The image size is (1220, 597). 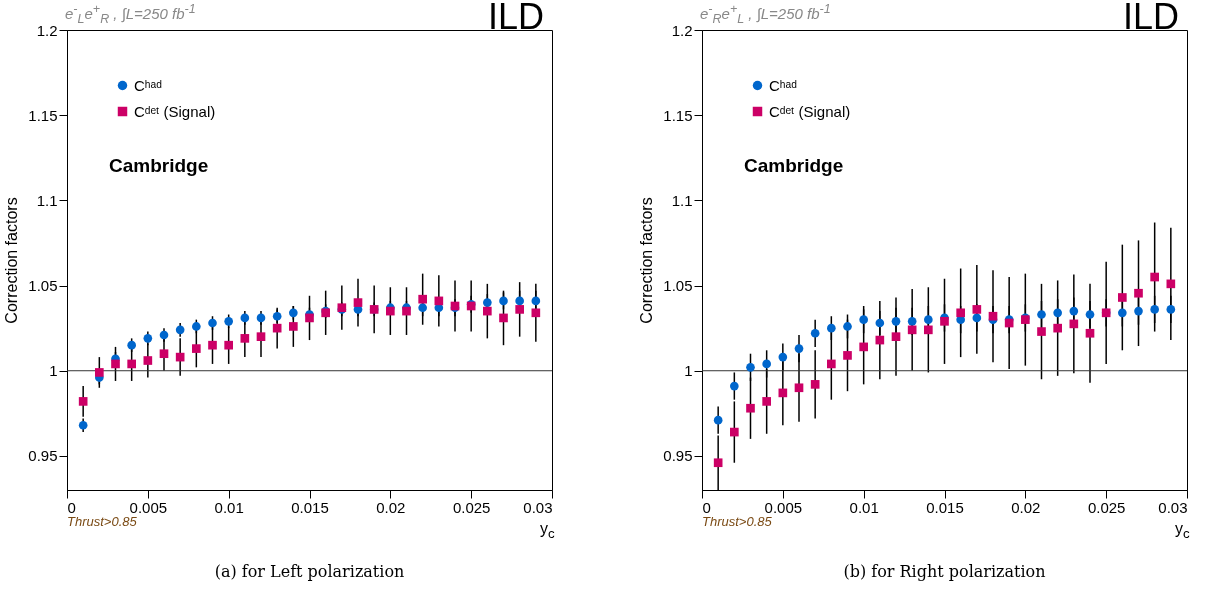 I want to click on text: (a) for Left polarization, so click(x=309, y=571).